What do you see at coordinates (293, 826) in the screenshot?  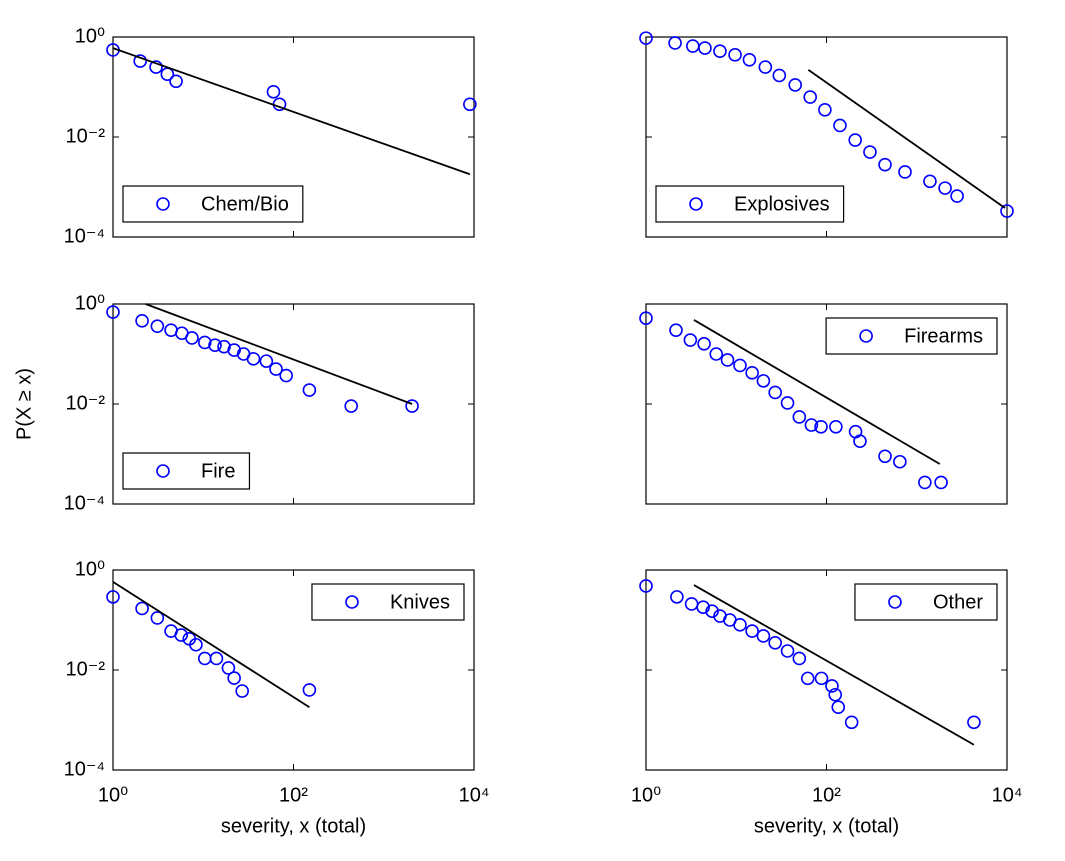 I see `x-axis-label: severity, x (total)` at bounding box center [293, 826].